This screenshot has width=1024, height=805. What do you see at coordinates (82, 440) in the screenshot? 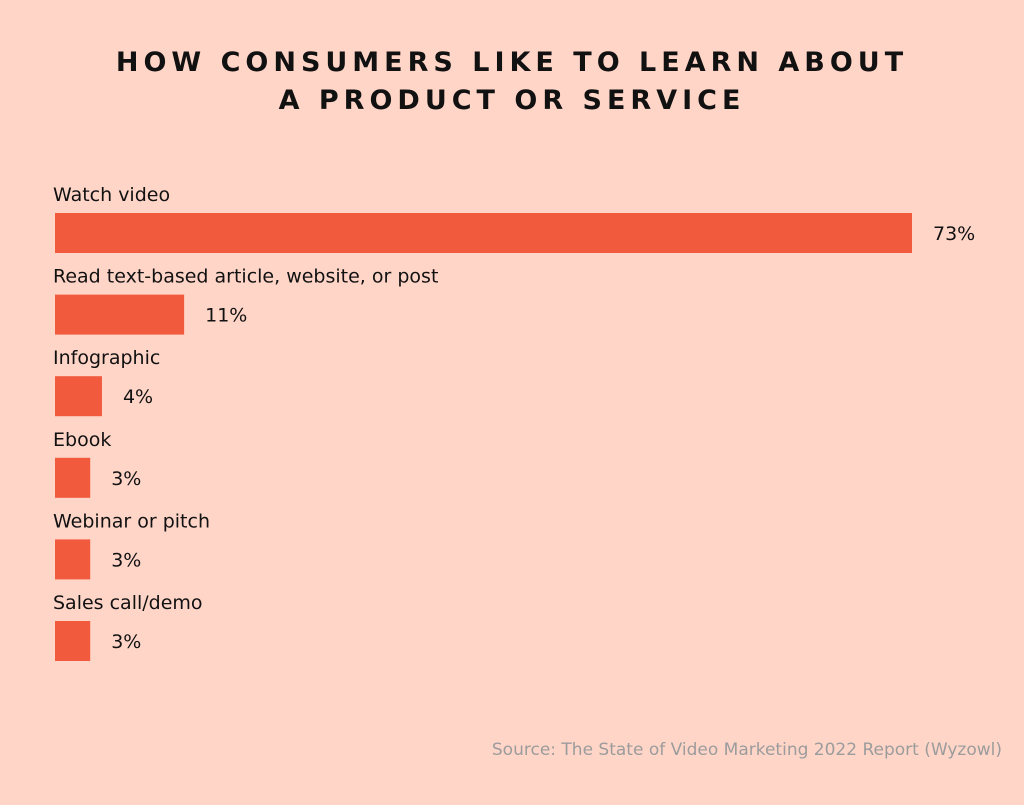
I see `category-label: Ebook` at bounding box center [82, 440].